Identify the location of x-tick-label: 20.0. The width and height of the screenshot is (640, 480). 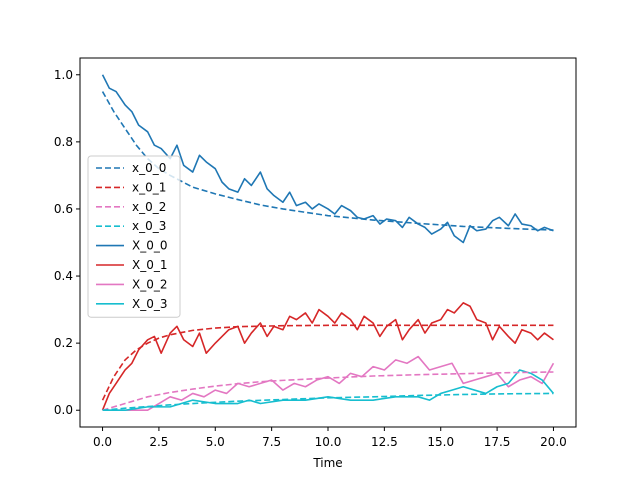
(553, 442).